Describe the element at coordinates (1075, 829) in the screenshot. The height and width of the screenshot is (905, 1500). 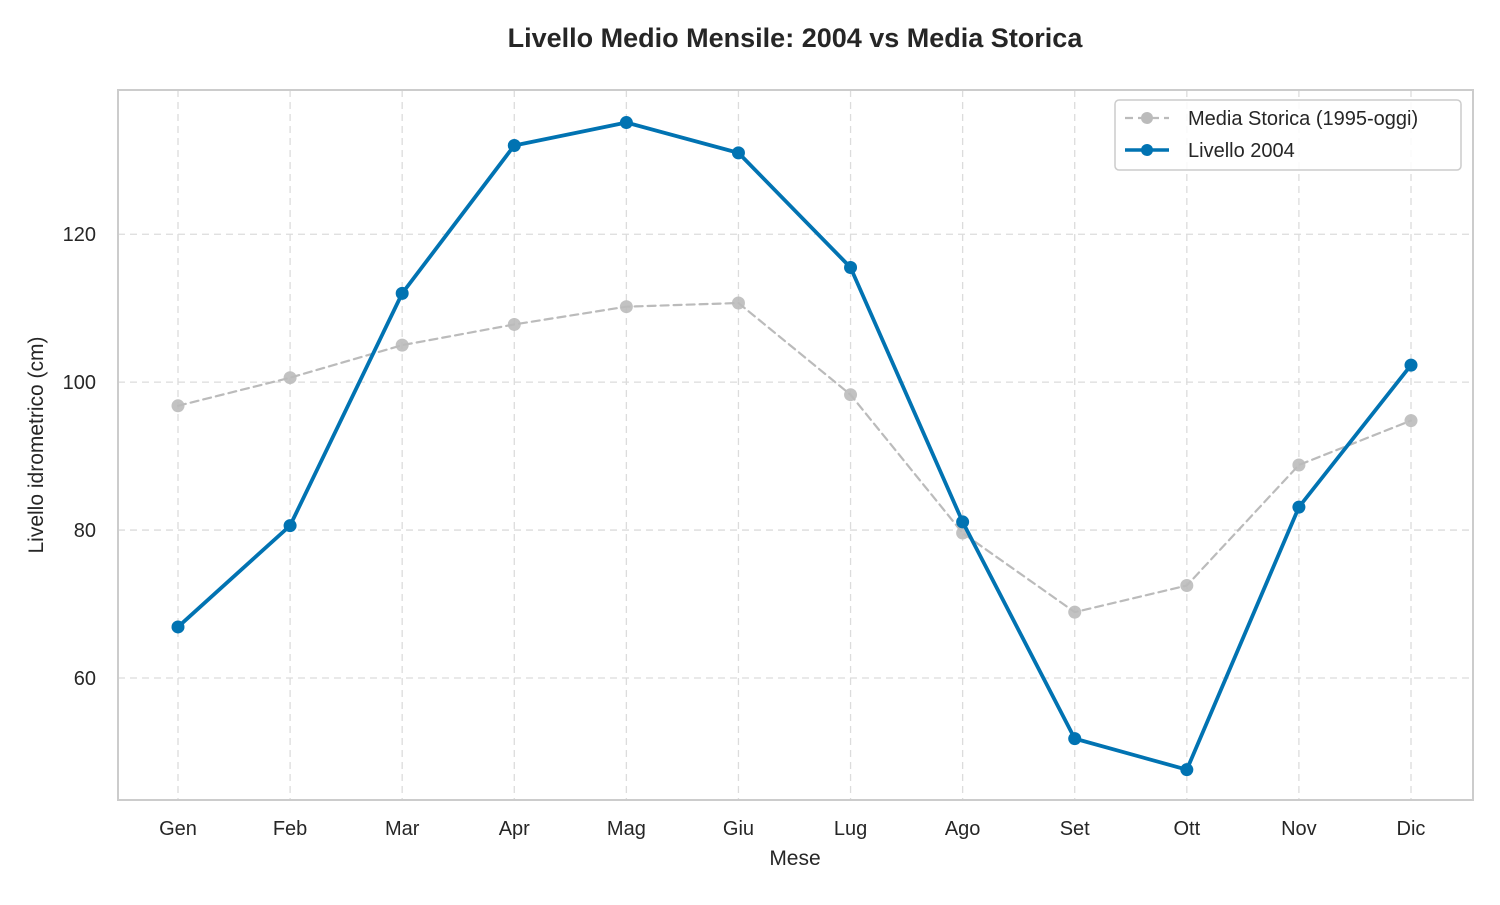
I see `x-tick-set: Set` at that location.